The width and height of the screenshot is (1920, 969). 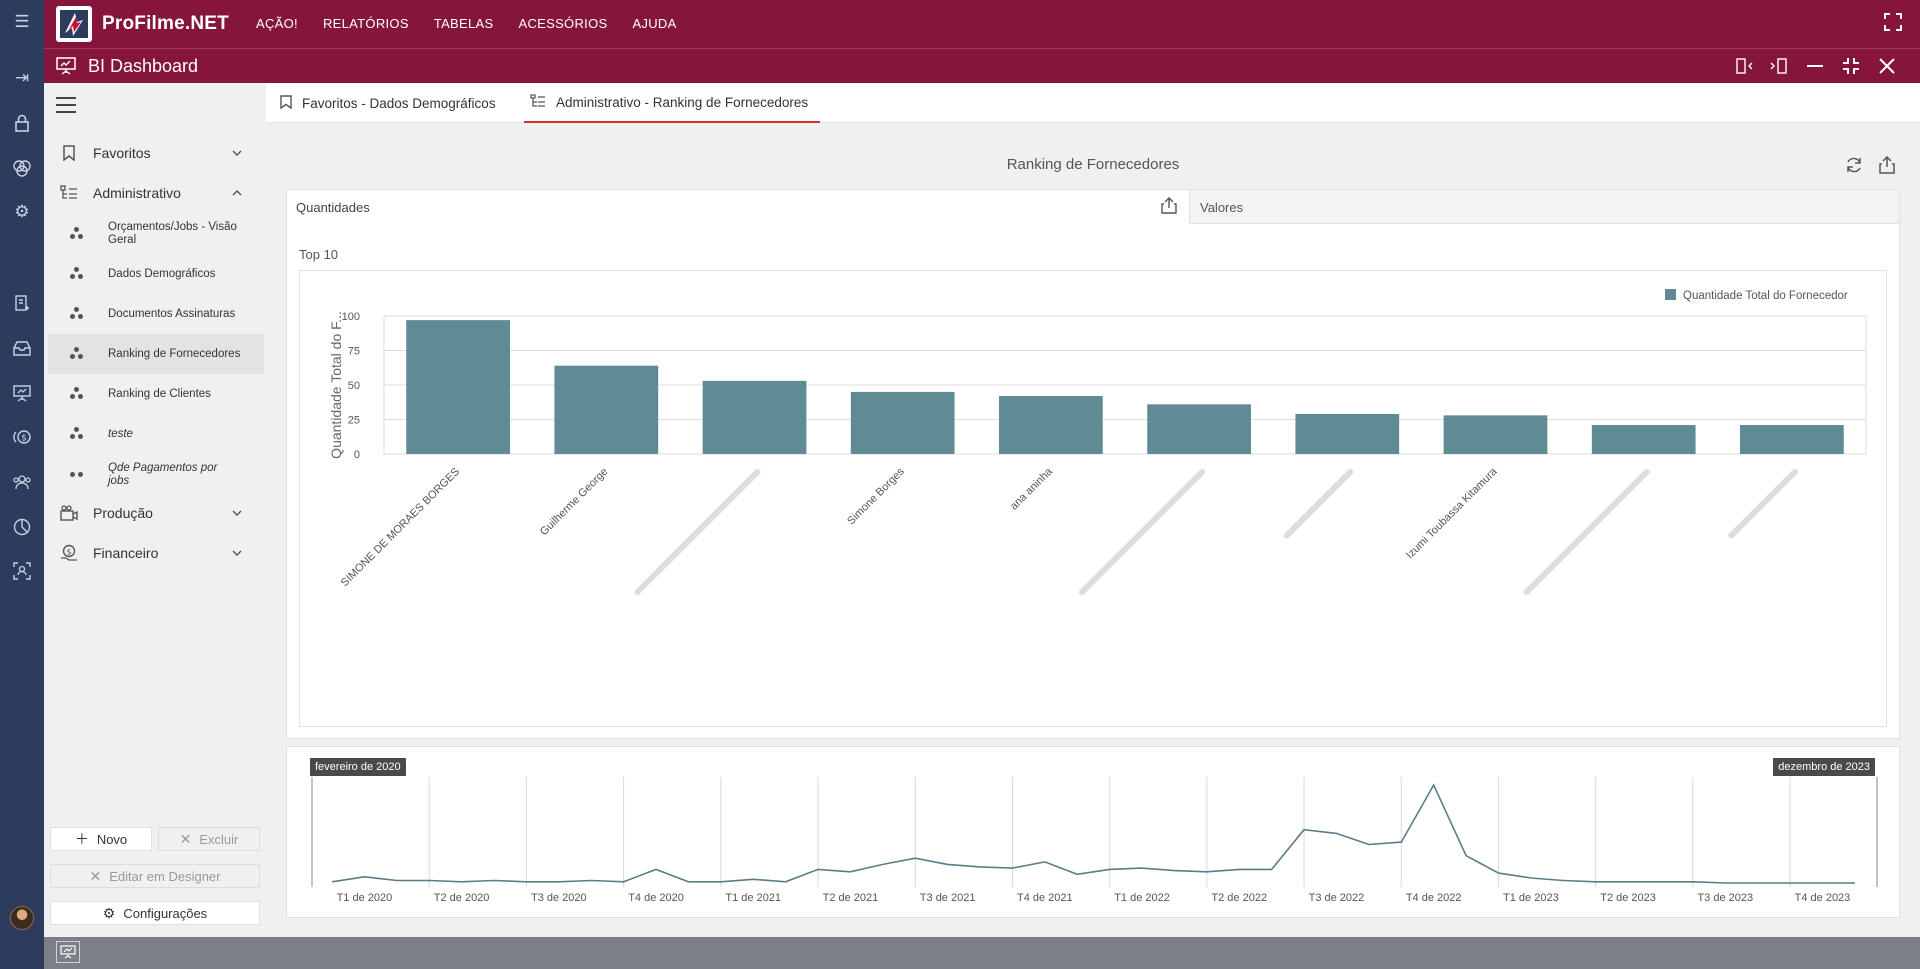 What do you see at coordinates (1851, 66) in the screenshot?
I see `restore-icon` at bounding box center [1851, 66].